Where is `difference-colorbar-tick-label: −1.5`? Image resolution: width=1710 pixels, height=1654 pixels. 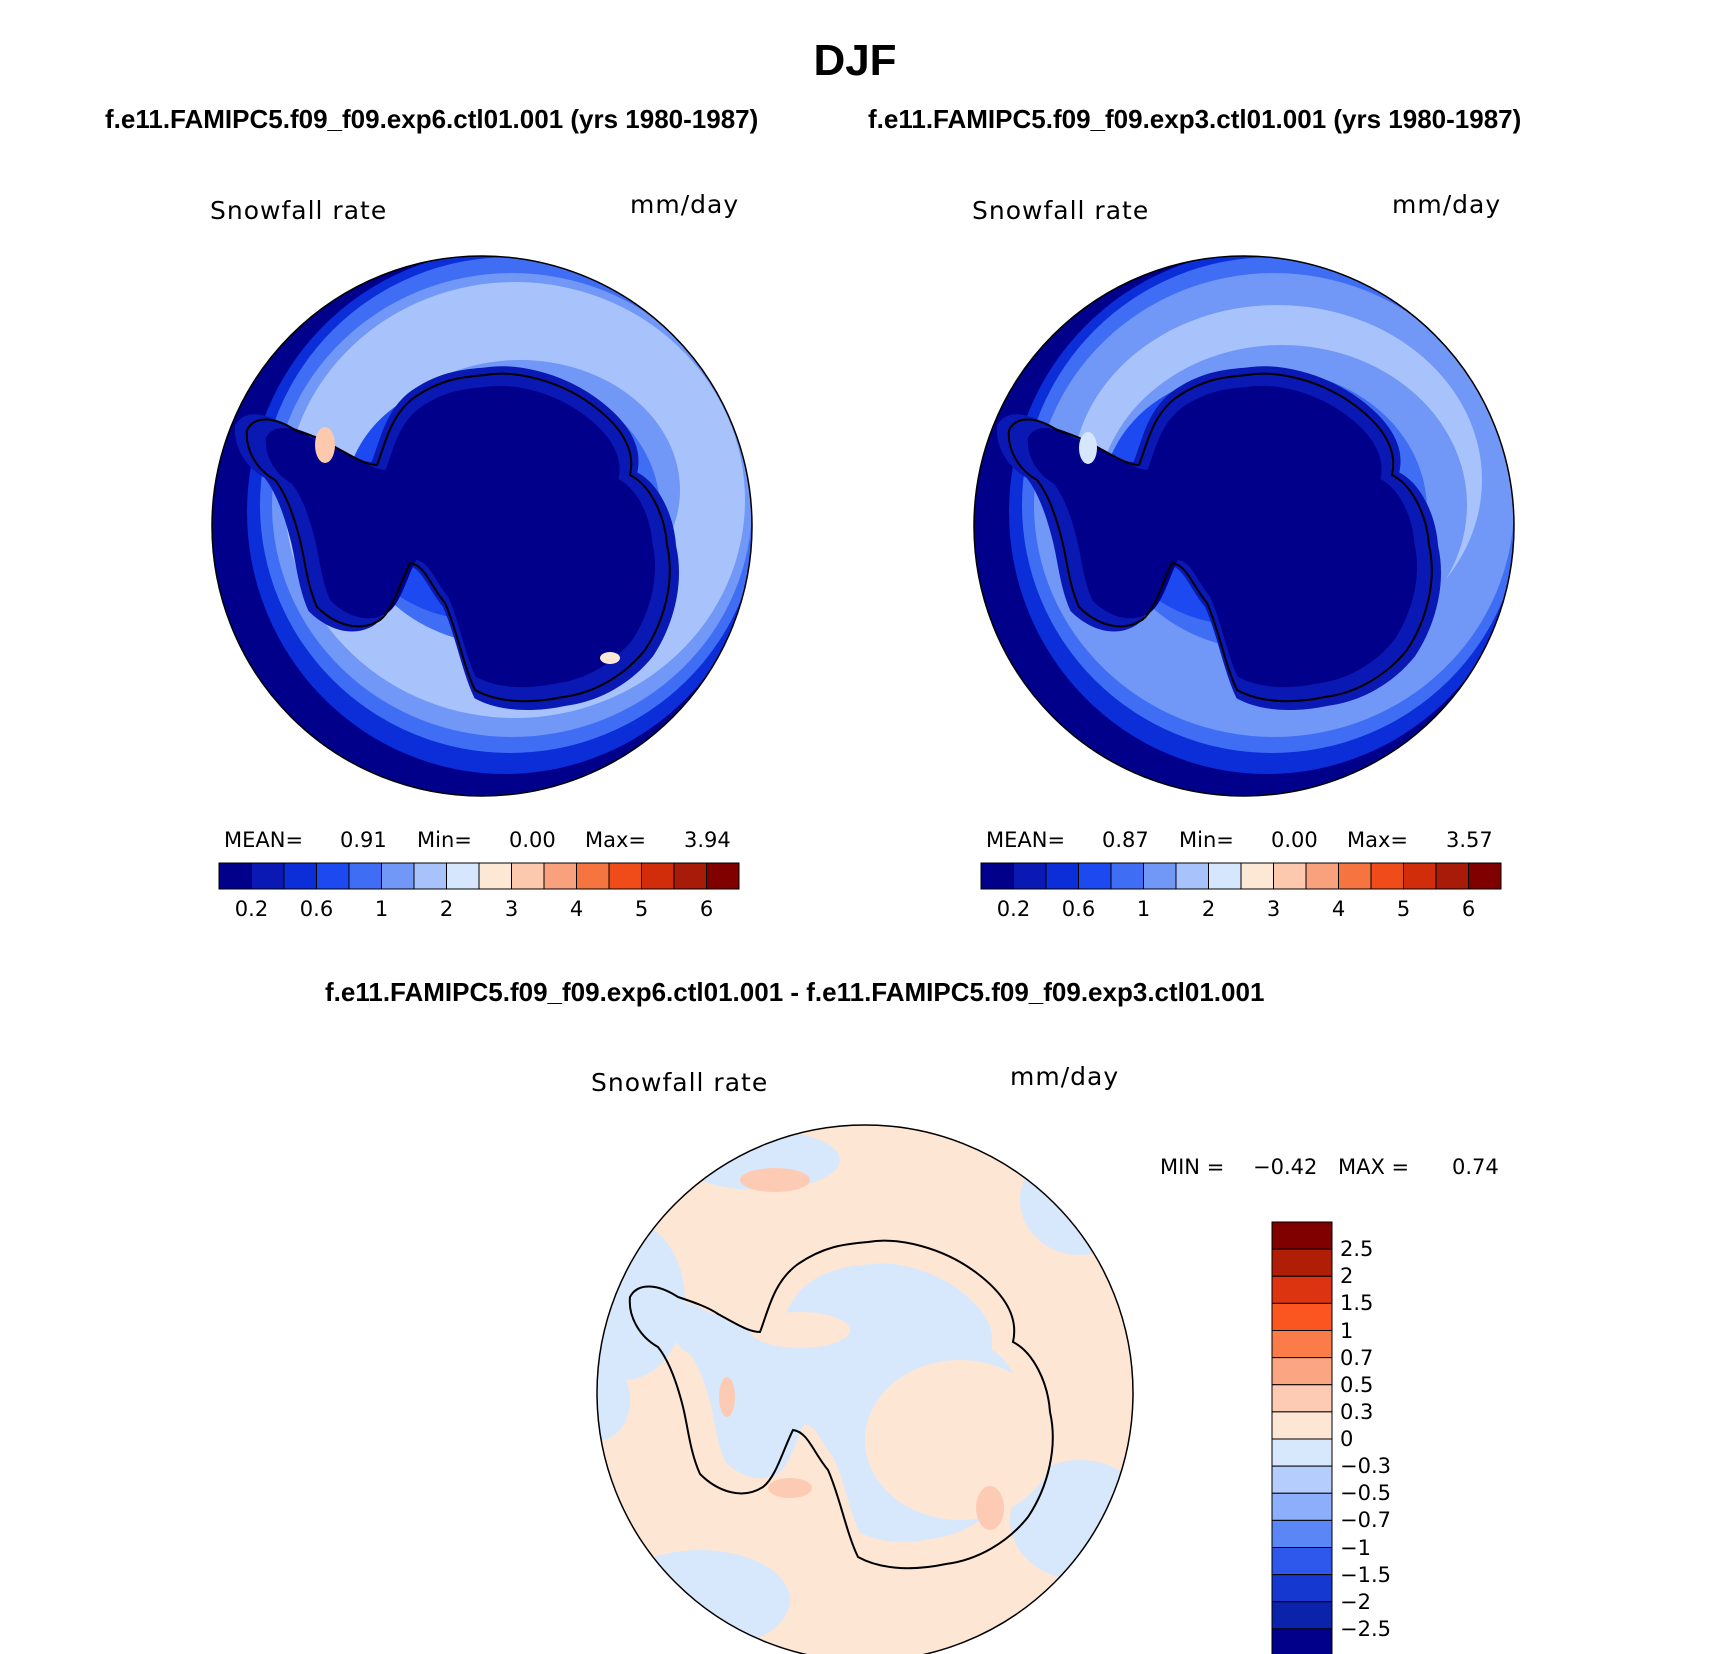 difference-colorbar-tick-label: −1.5 is located at coordinates (1365, 1574).